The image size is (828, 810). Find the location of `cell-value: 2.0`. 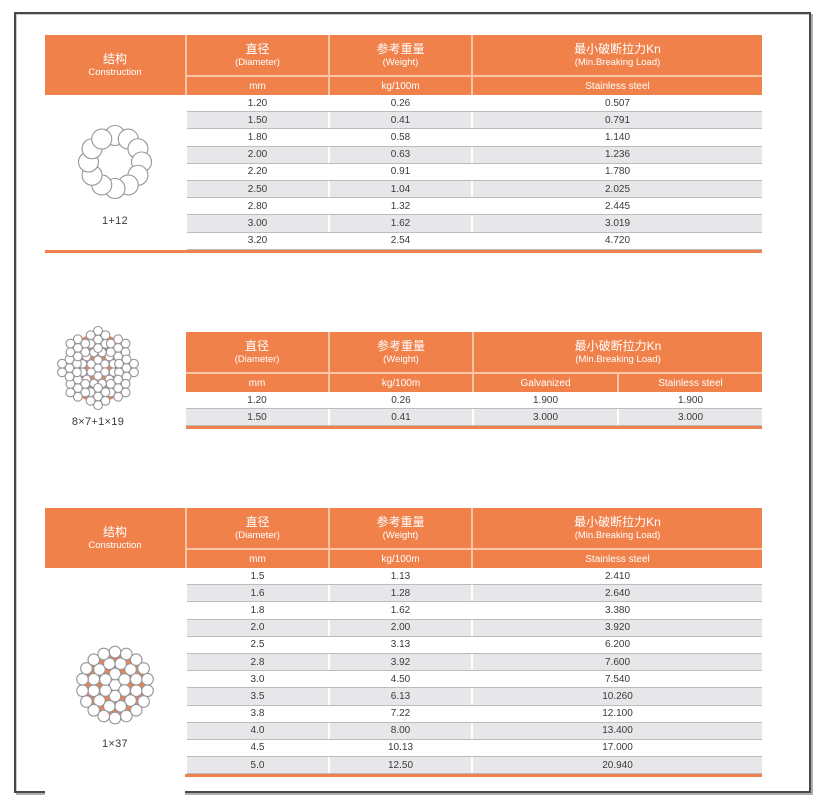

cell-value: 2.0 is located at coordinates (257, 627).